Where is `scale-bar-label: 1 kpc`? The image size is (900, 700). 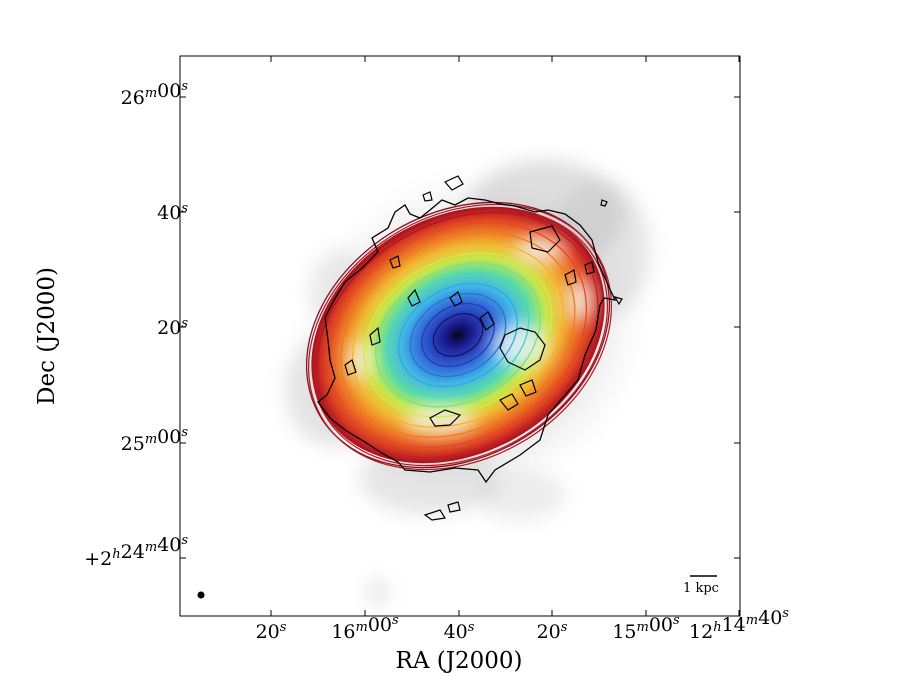 scale-bar-label: 1 kpc is located at coordinates (701, 588).